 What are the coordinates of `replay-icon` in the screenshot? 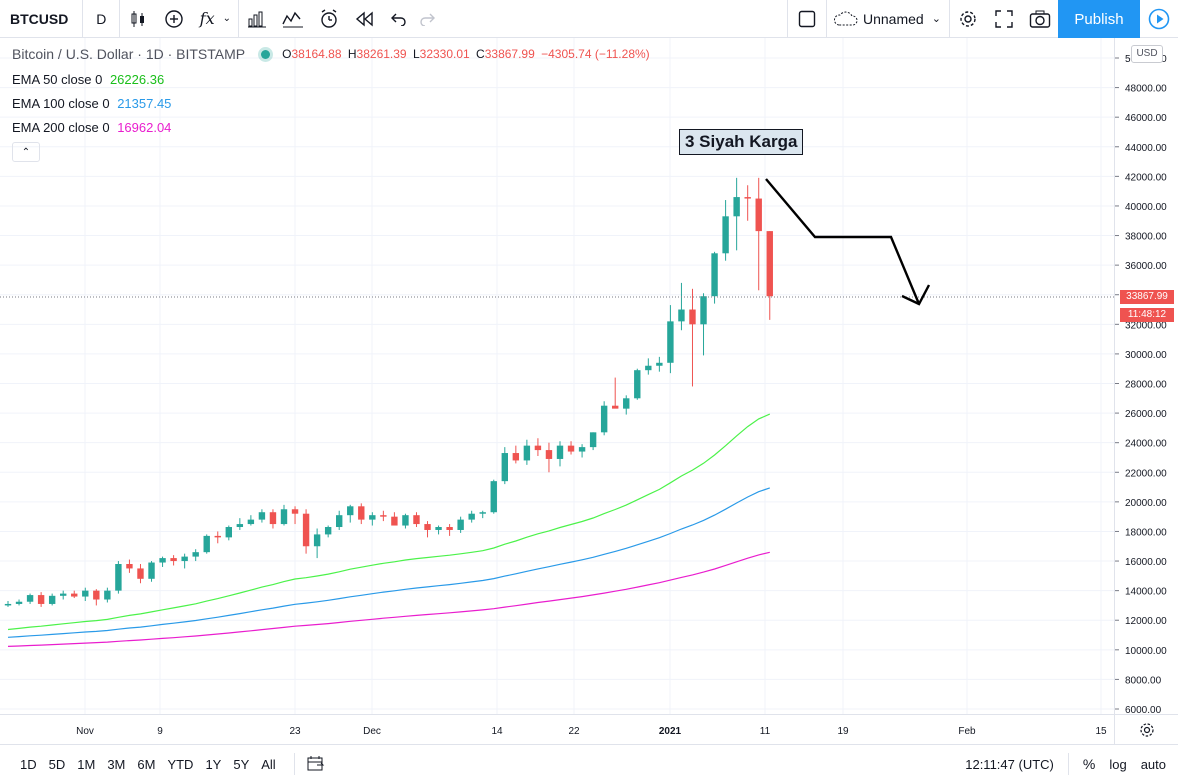 It's located at (365, 19).